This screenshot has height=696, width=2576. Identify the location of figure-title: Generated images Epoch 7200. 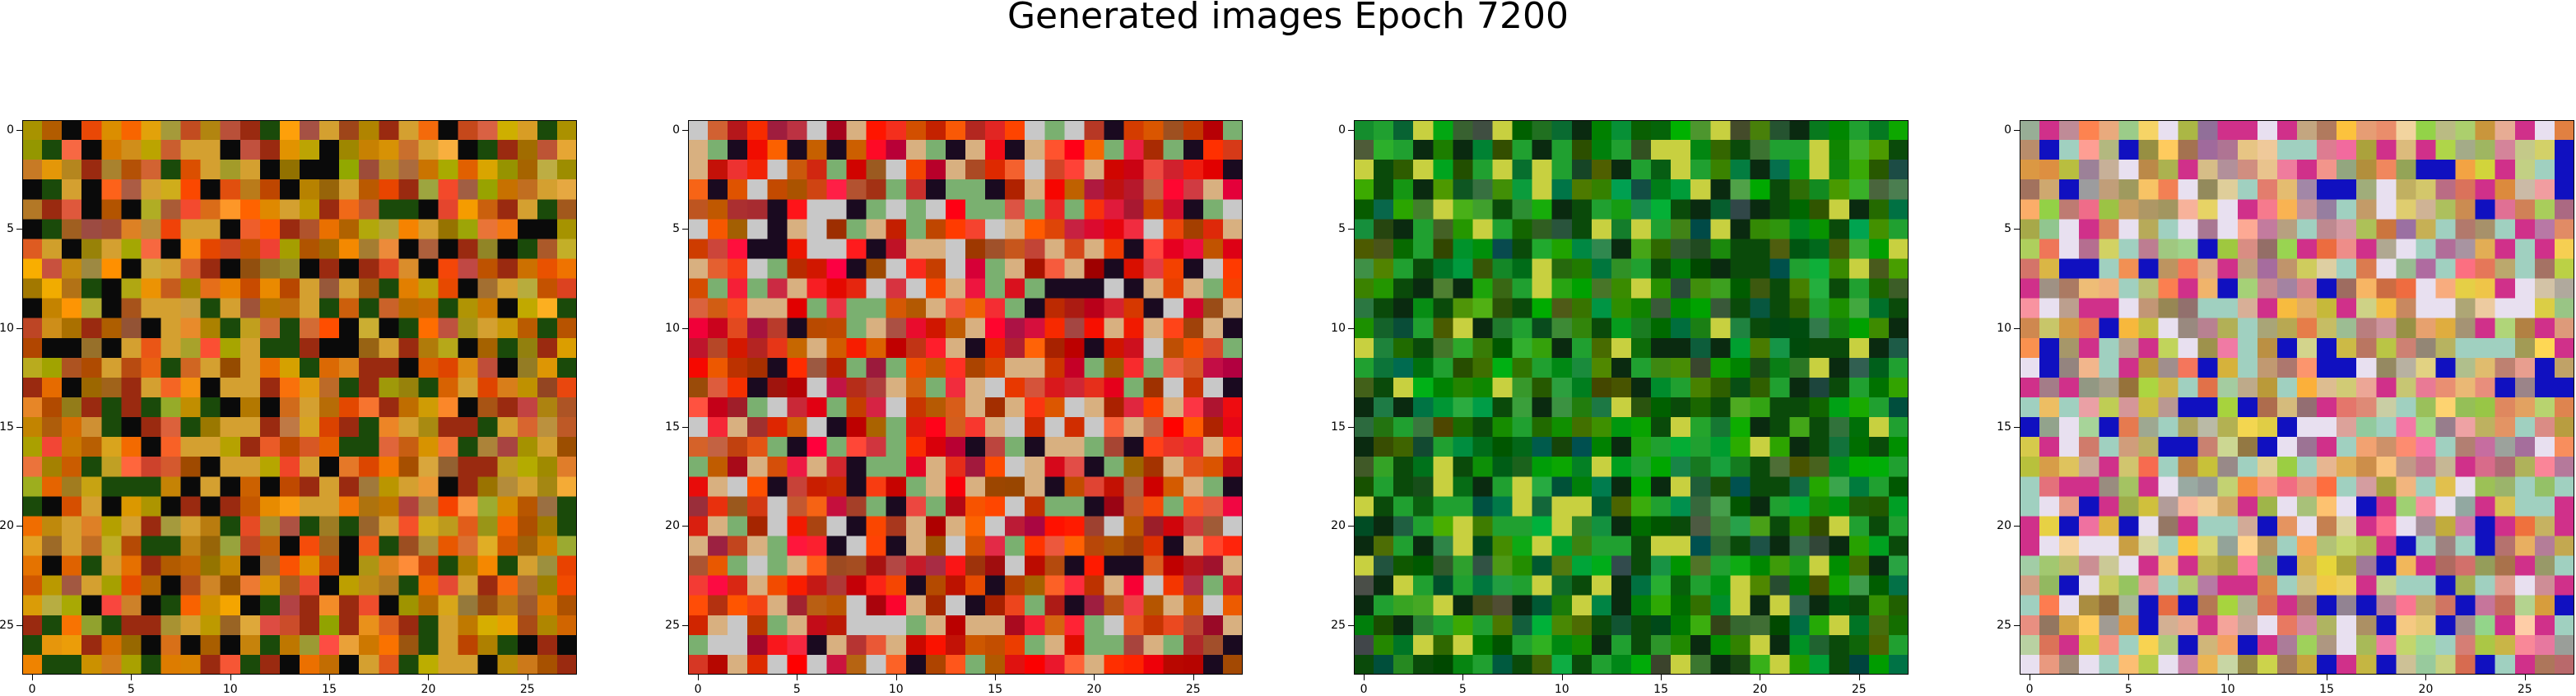
(1288, 18).